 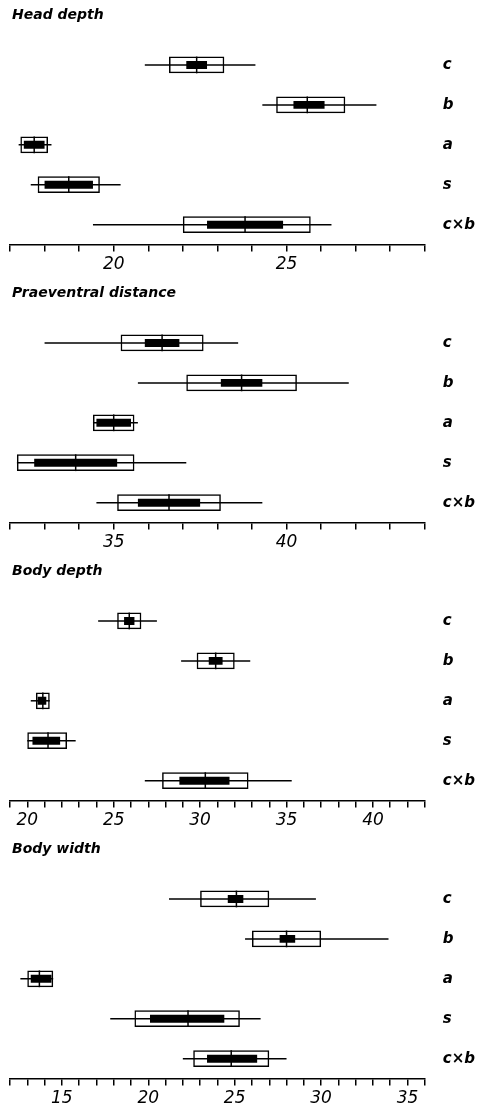 I want to click on chart-title: Praeventral distance, so click(x=94, y=292).